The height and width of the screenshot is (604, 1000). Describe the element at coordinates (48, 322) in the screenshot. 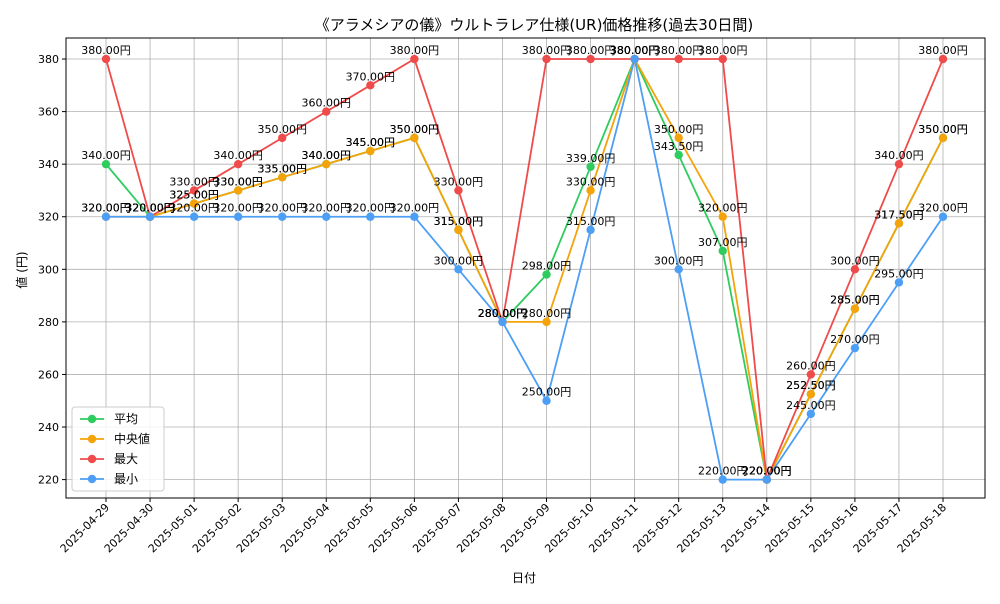

I see `y-tick-label: 280` at that location.